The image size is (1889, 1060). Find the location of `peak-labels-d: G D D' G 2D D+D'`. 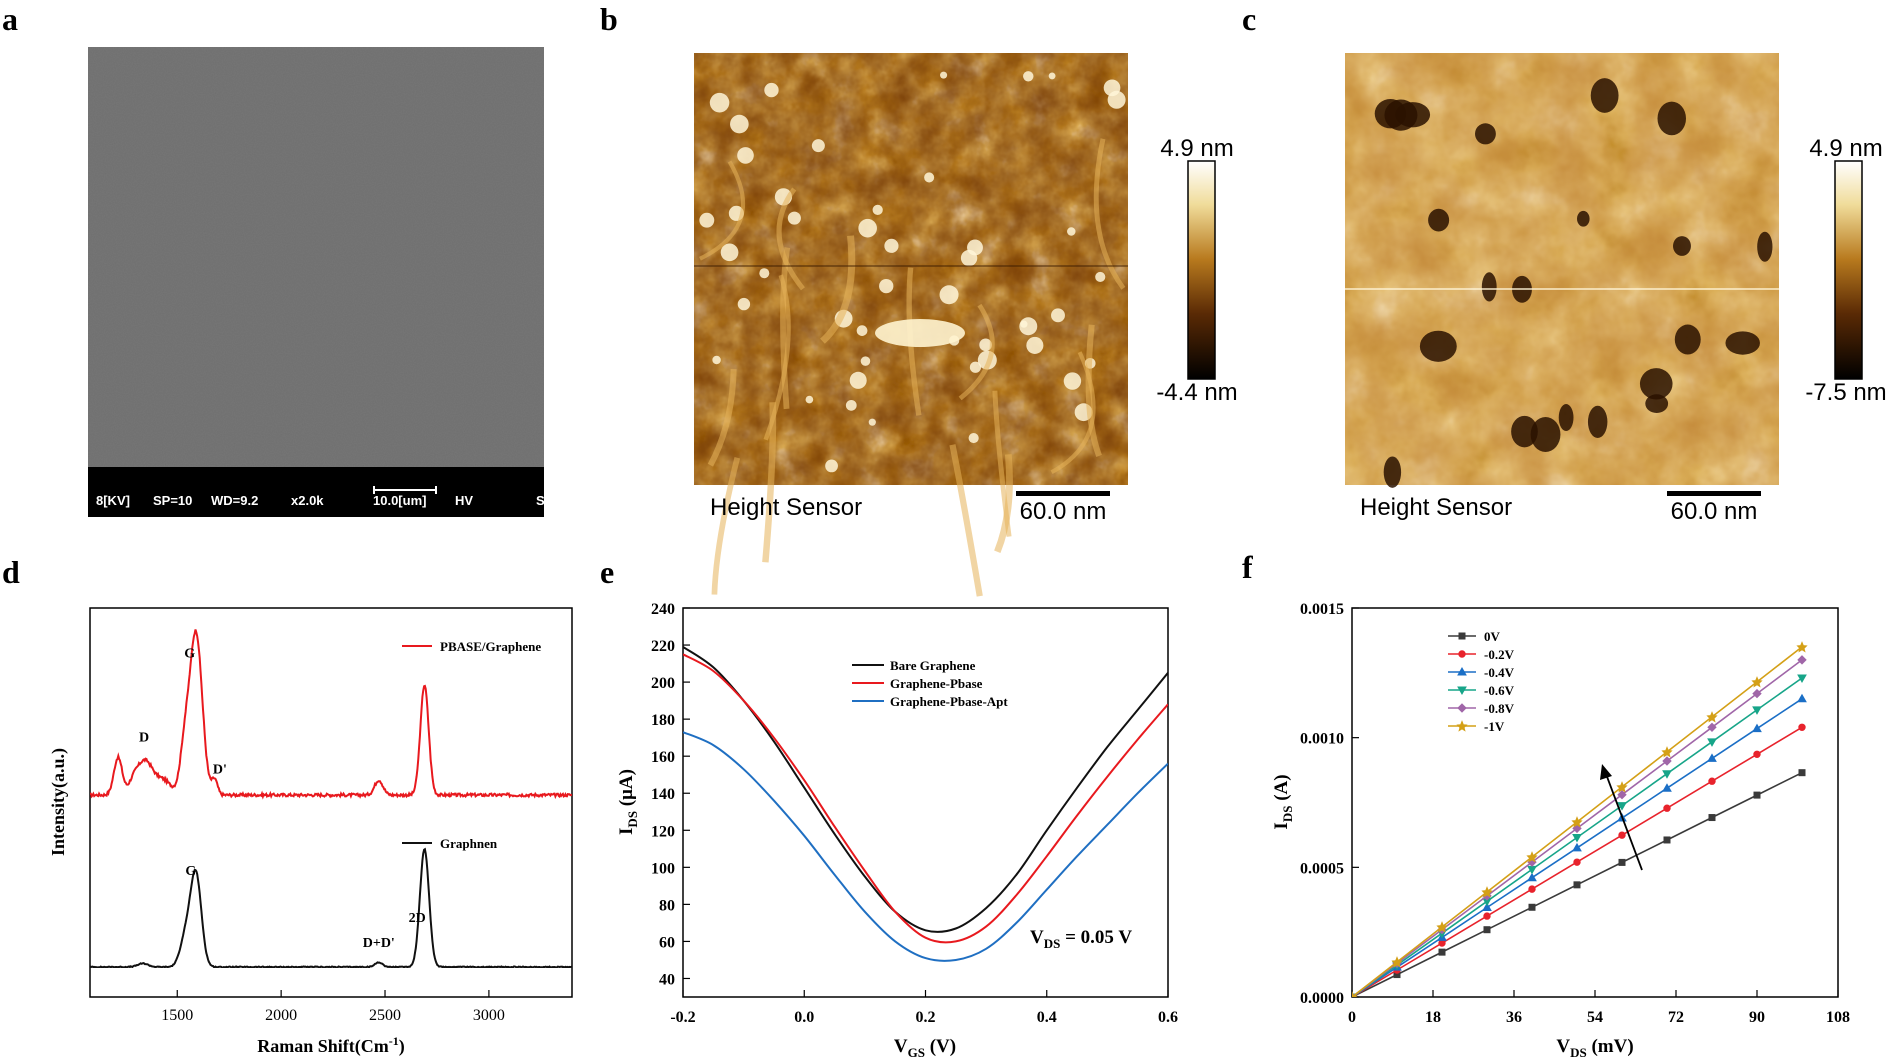

peak-labels-d: G D D' G 2D D+D' is located at coordinates (282, 798).